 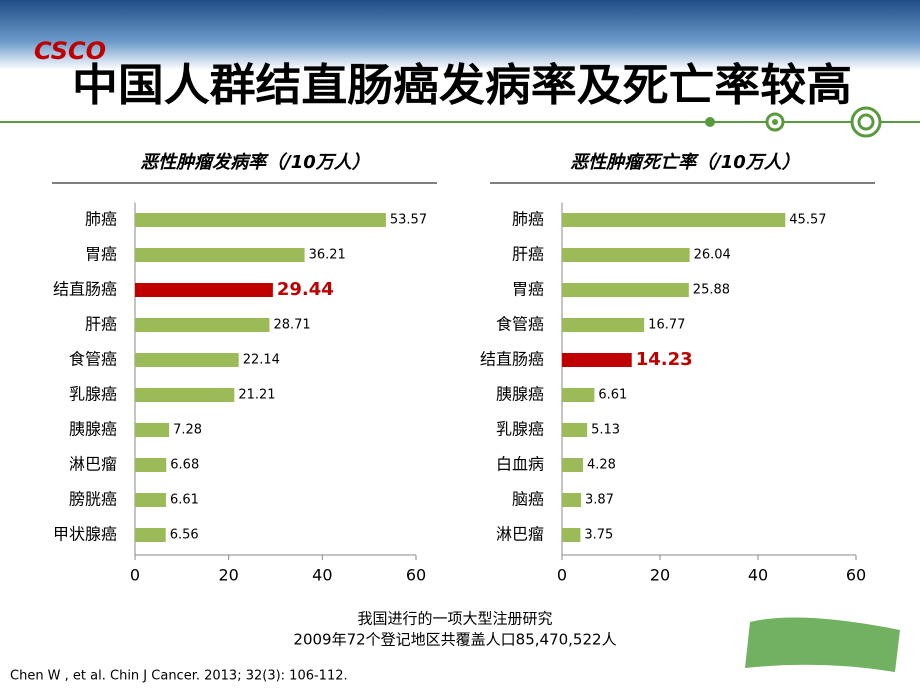 What do you see at coordinates (711, 290) in the screenshot?
I see `value-label: 25.88` at bounding box center [711, 290].